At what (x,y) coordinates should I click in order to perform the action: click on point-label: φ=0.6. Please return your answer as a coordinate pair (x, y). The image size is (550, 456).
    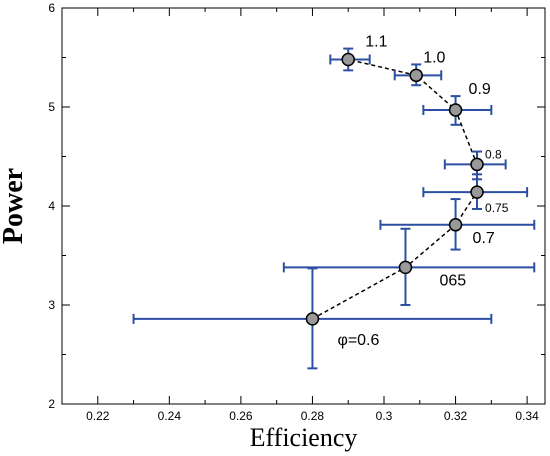
    Looking at the image, I should click on (358, 340).